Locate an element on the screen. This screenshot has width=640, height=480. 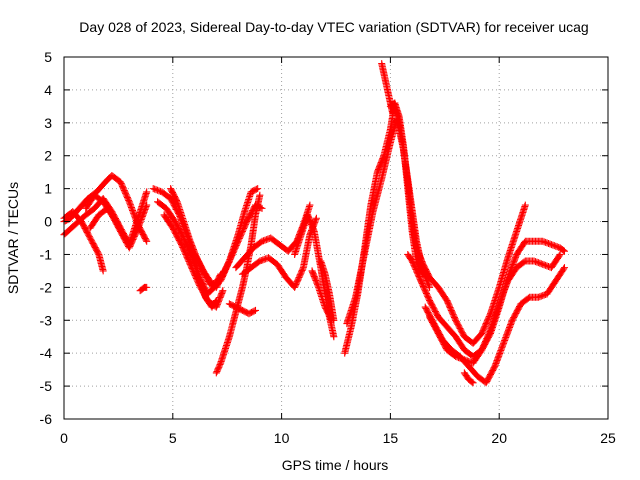
y-tick-label: 3 is located at coordinates (48, 123).